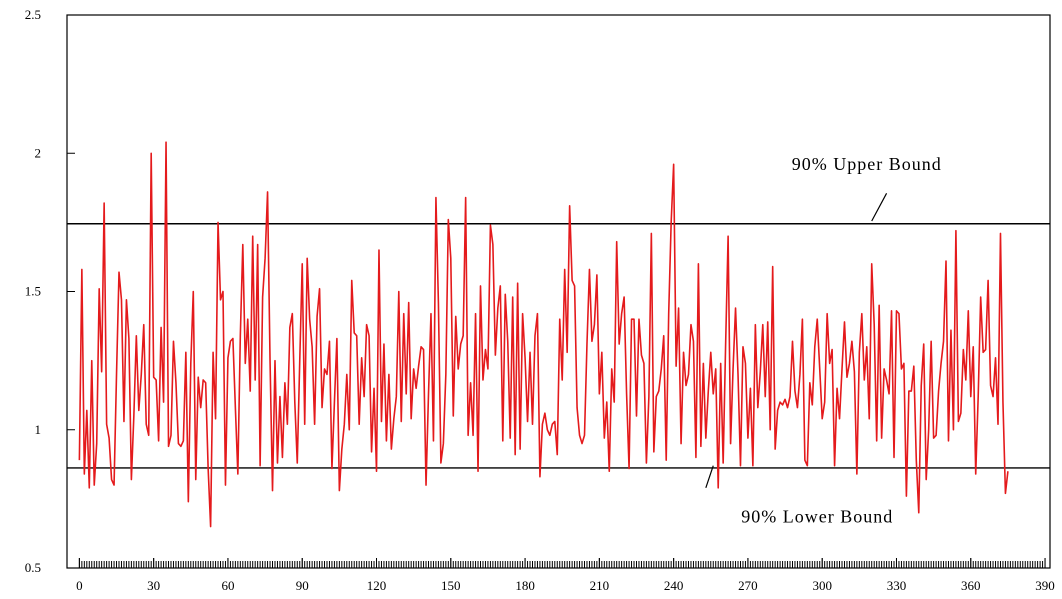 The image size is (1062, 599). What do you see at coordinates (302, 585) in the screenshot?
I see `x-tick-label: 90` at bounding box center [302, 585].